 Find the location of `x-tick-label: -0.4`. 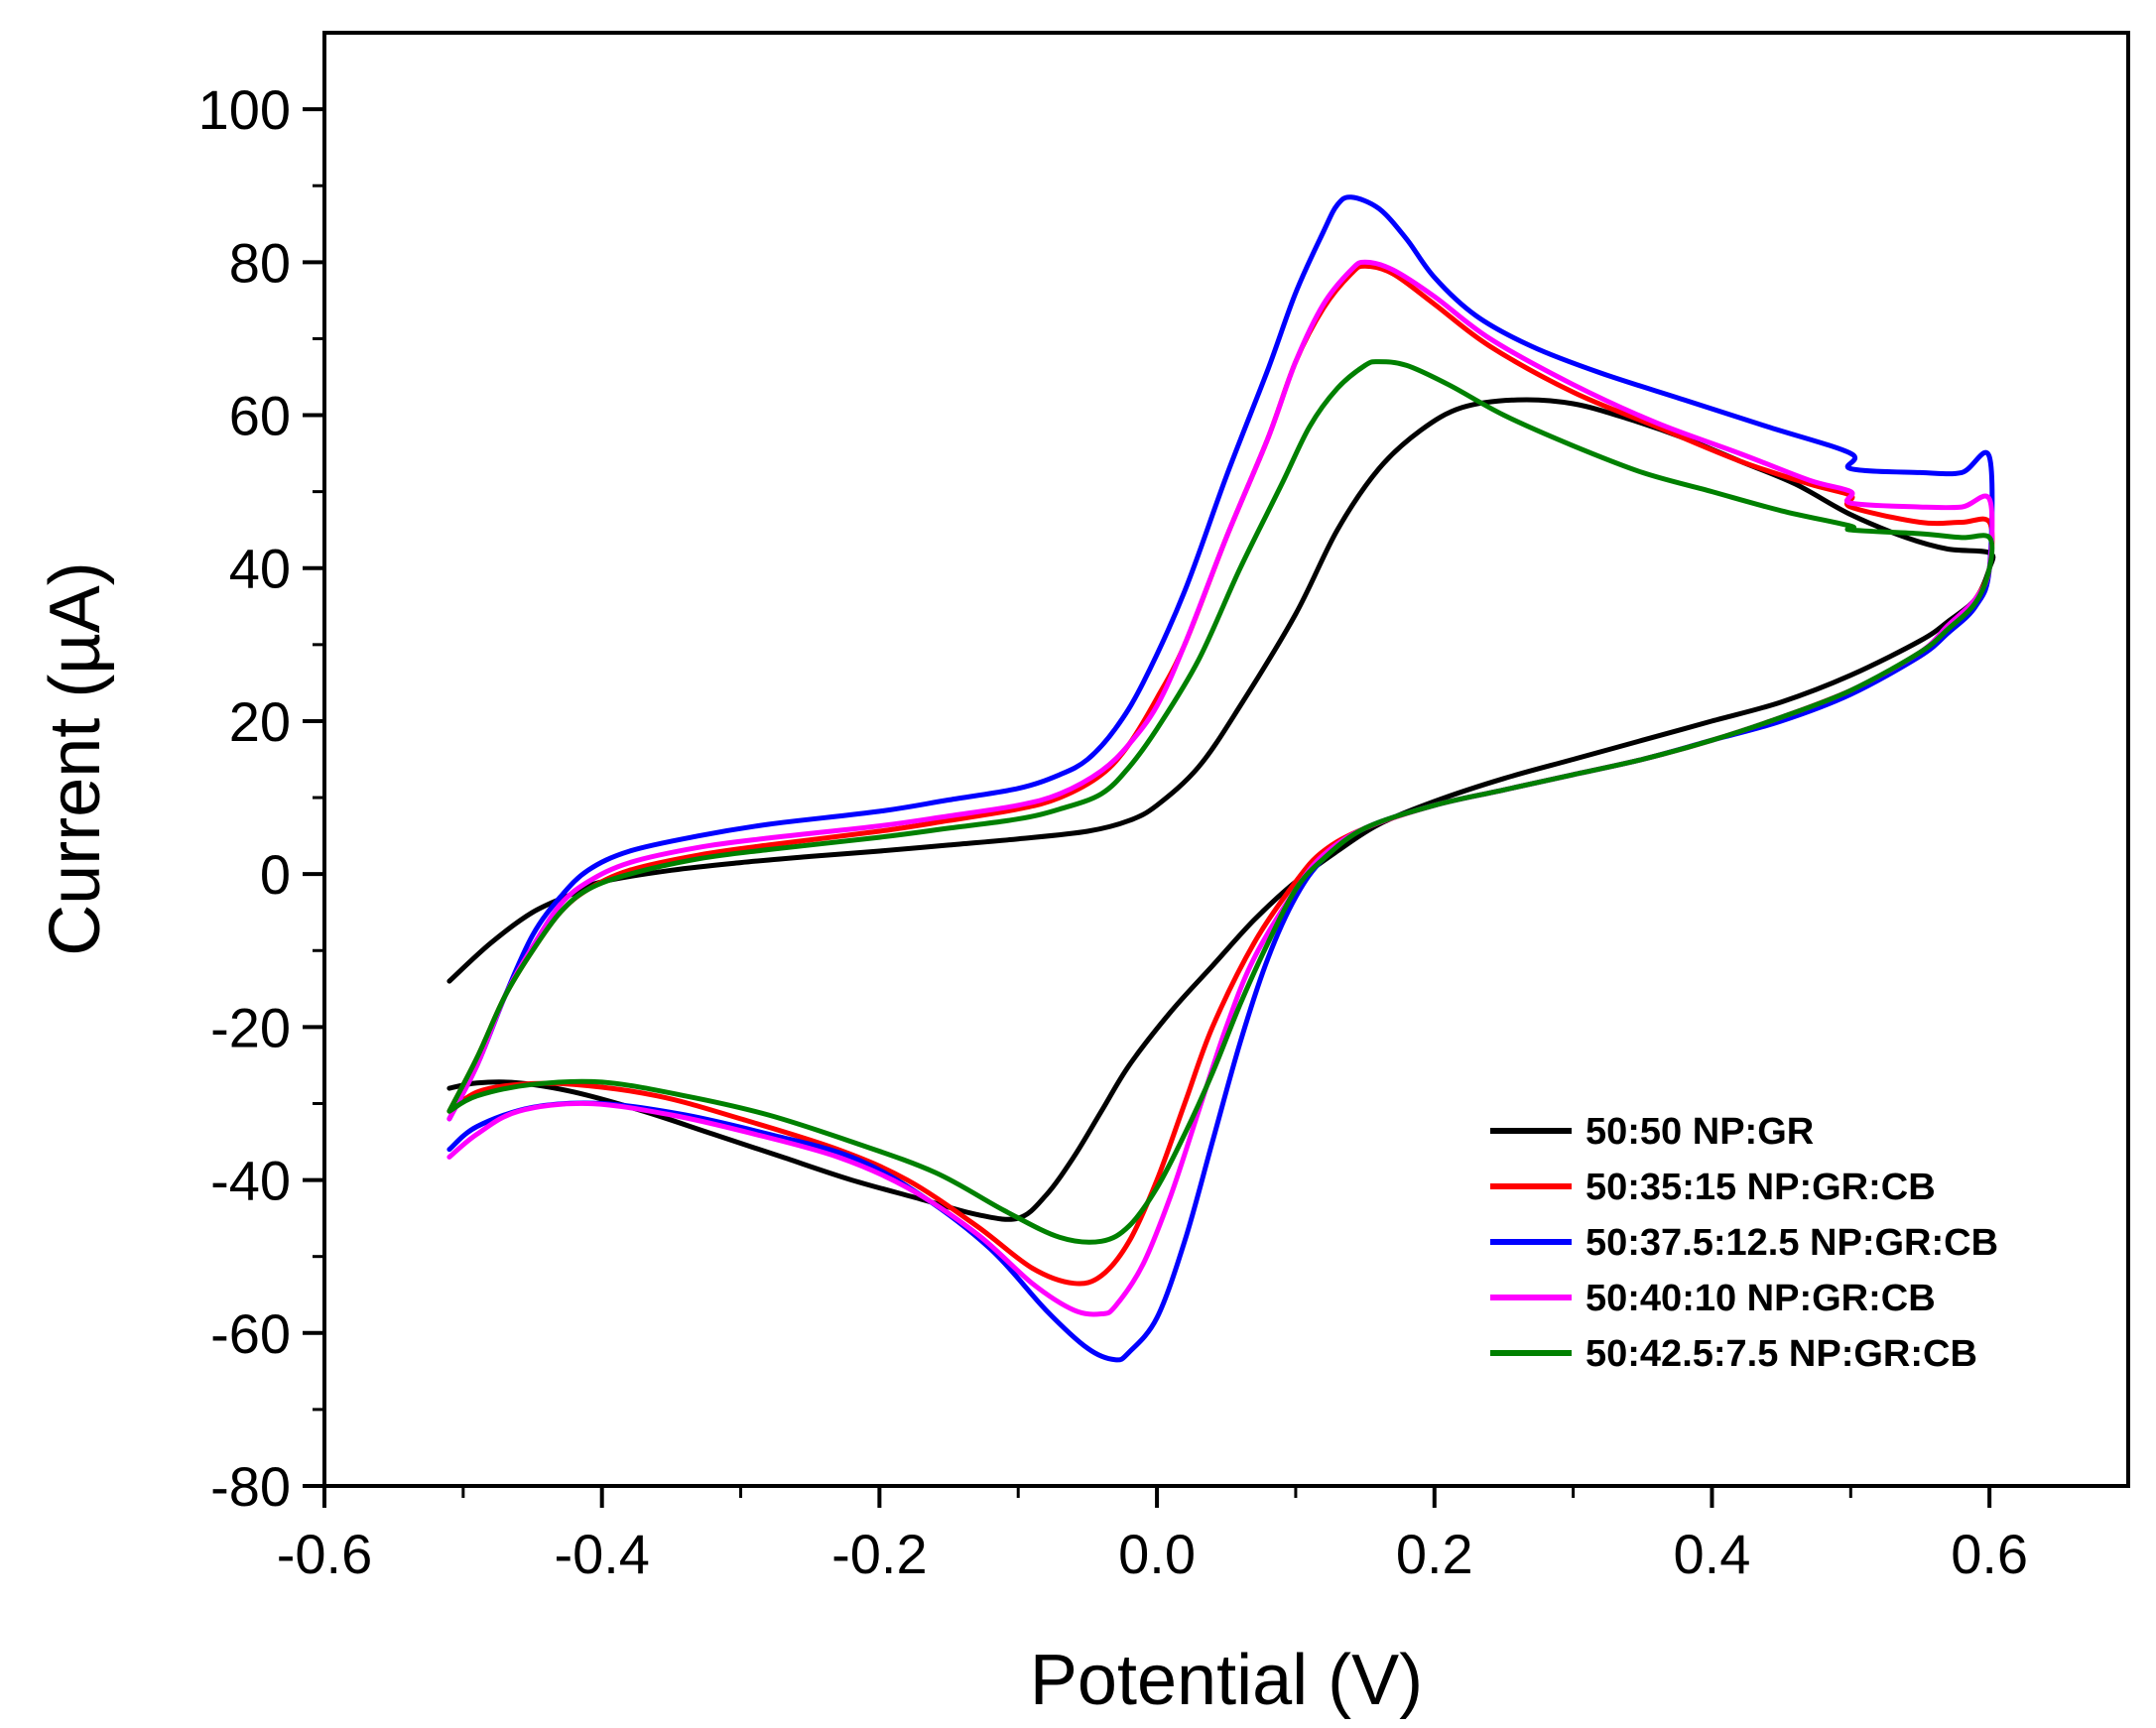

x-tick-label: -0.4 is located at coordinates (602, 1554).